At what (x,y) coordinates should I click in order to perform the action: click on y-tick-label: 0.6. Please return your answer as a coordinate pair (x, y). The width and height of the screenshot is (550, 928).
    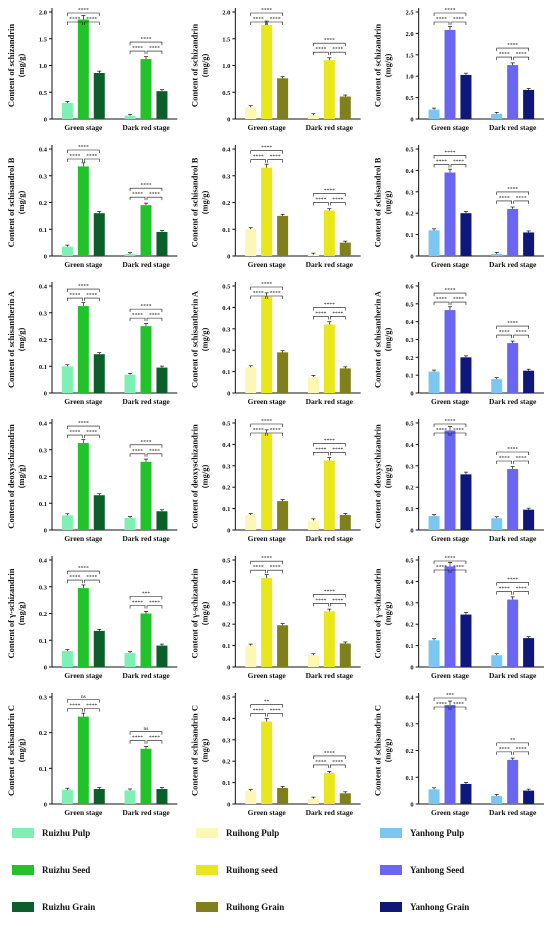
    Looking at the image, I should click on (410, 287).